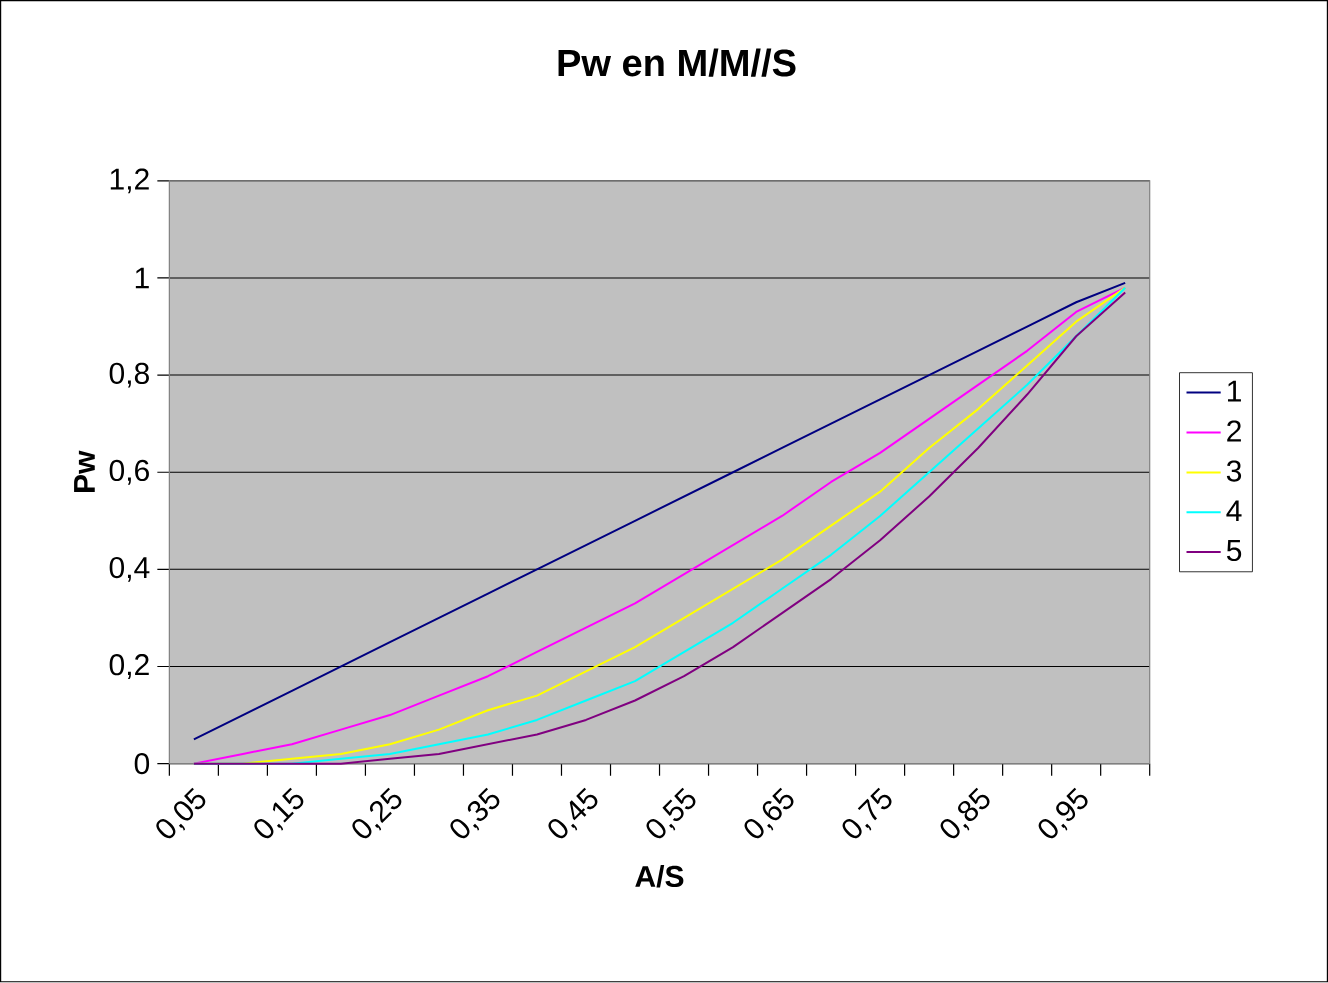 This screenshot has height=983, width=1328. I want to click on y-tick-label: 0,4, so click(129, 569).